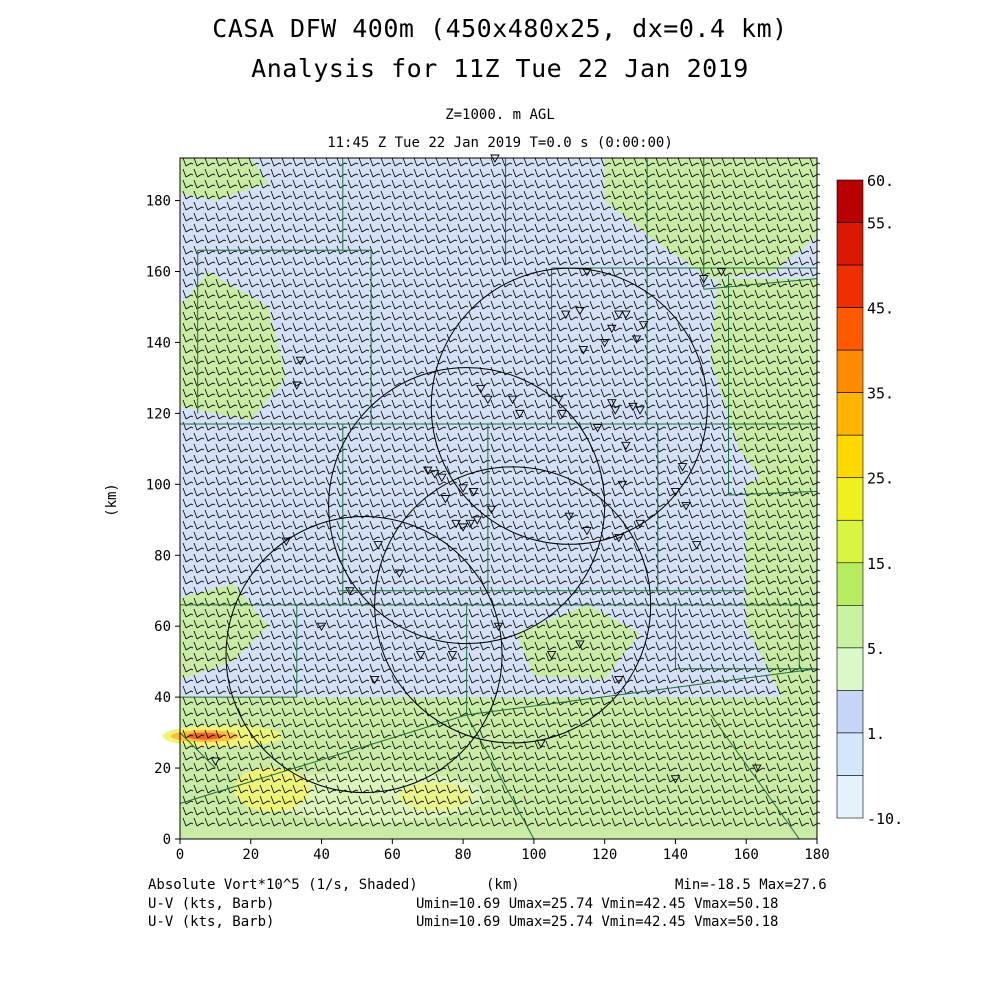 The height and width of the screenshot is (1000, 1000). Describe the element at coordinates (162, 769) in the screenshot. I see `y-tick-label: 20` at that location.